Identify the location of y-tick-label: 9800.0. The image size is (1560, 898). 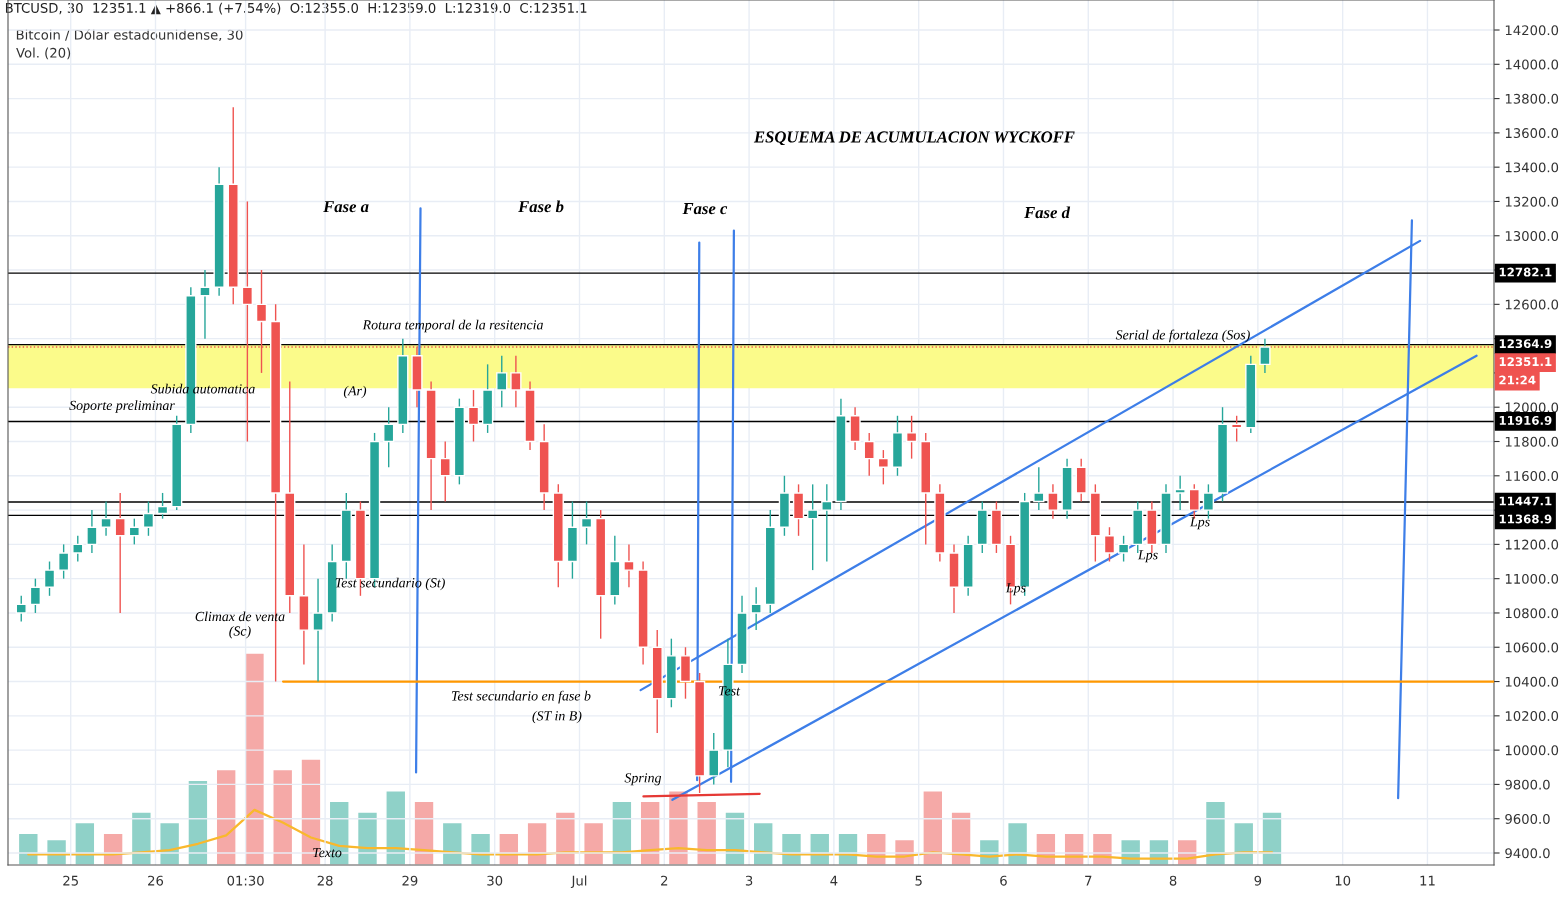
(1527, 784).